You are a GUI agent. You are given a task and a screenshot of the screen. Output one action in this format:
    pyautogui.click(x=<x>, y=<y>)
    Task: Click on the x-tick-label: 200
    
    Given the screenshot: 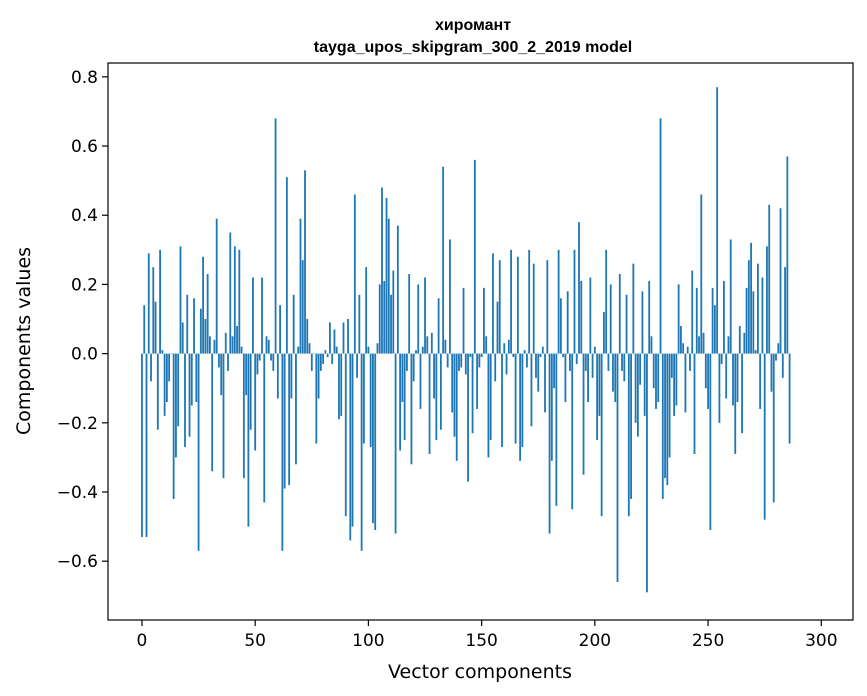 What is the action you would take?
    pyautogui.click(x=595, y=641)
    